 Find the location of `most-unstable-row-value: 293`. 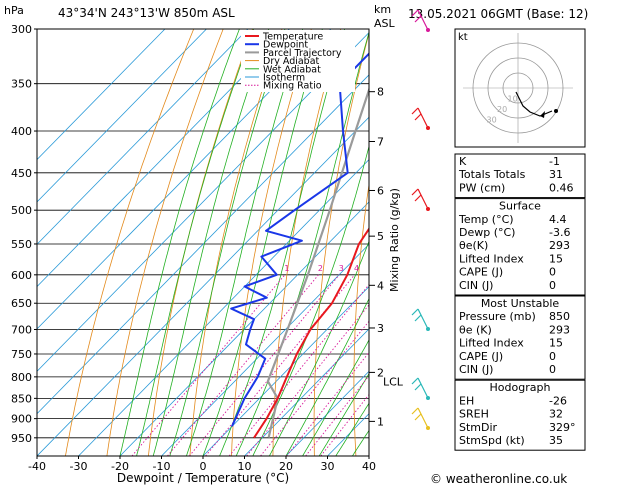

most-unstable-row-value: 293 is located at coordinates (559, 329).